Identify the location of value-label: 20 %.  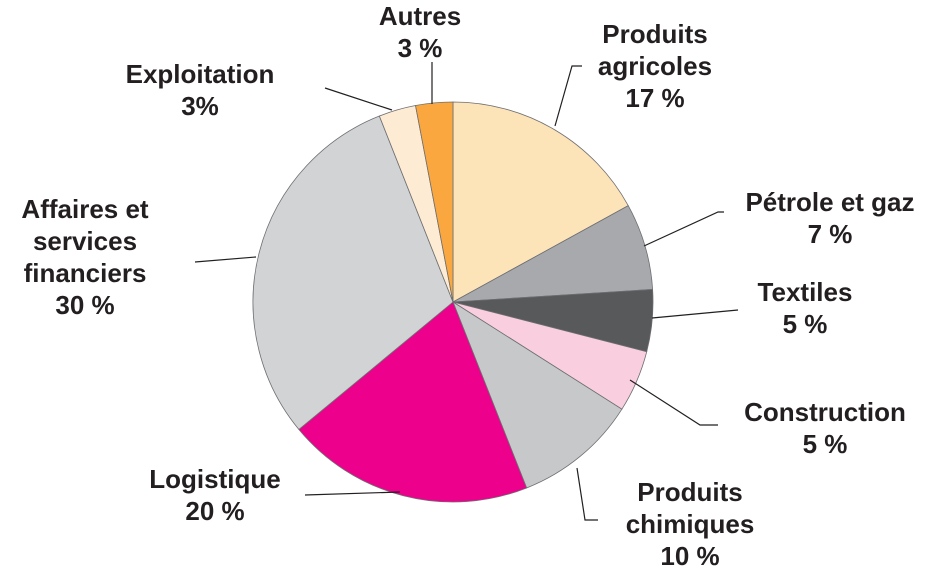
(215, 511).